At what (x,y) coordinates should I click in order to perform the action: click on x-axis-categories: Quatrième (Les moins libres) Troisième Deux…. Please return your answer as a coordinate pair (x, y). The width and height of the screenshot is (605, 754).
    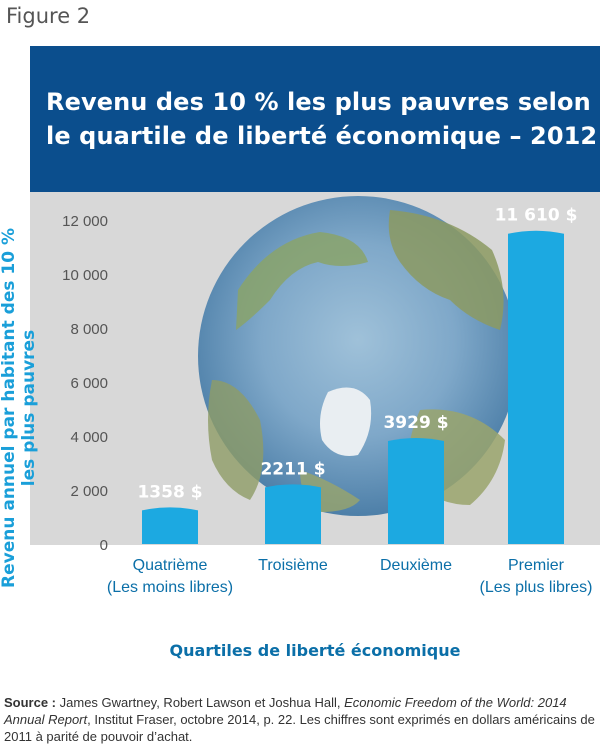
    Looking at the image, I should click on (350, 576).